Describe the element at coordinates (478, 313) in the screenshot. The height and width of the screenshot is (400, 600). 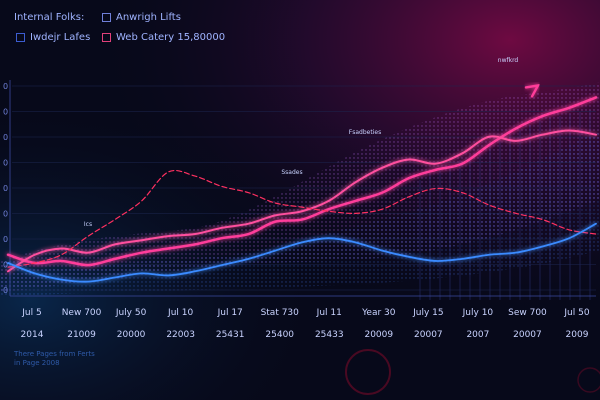
I see `x-tick-label: July 10` at that location.